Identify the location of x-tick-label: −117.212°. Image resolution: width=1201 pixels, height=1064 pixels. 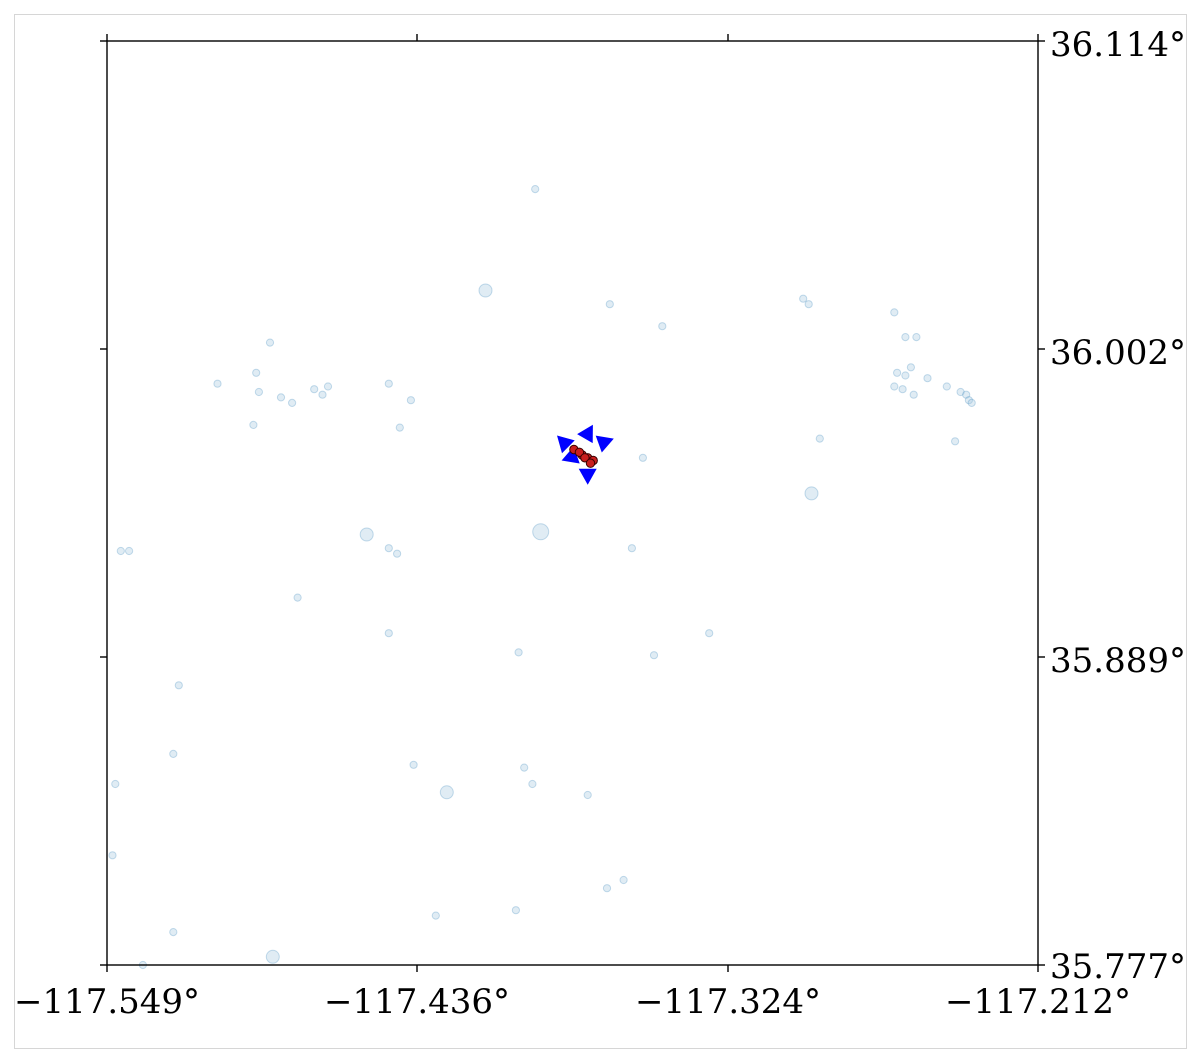
(1038, 1002).